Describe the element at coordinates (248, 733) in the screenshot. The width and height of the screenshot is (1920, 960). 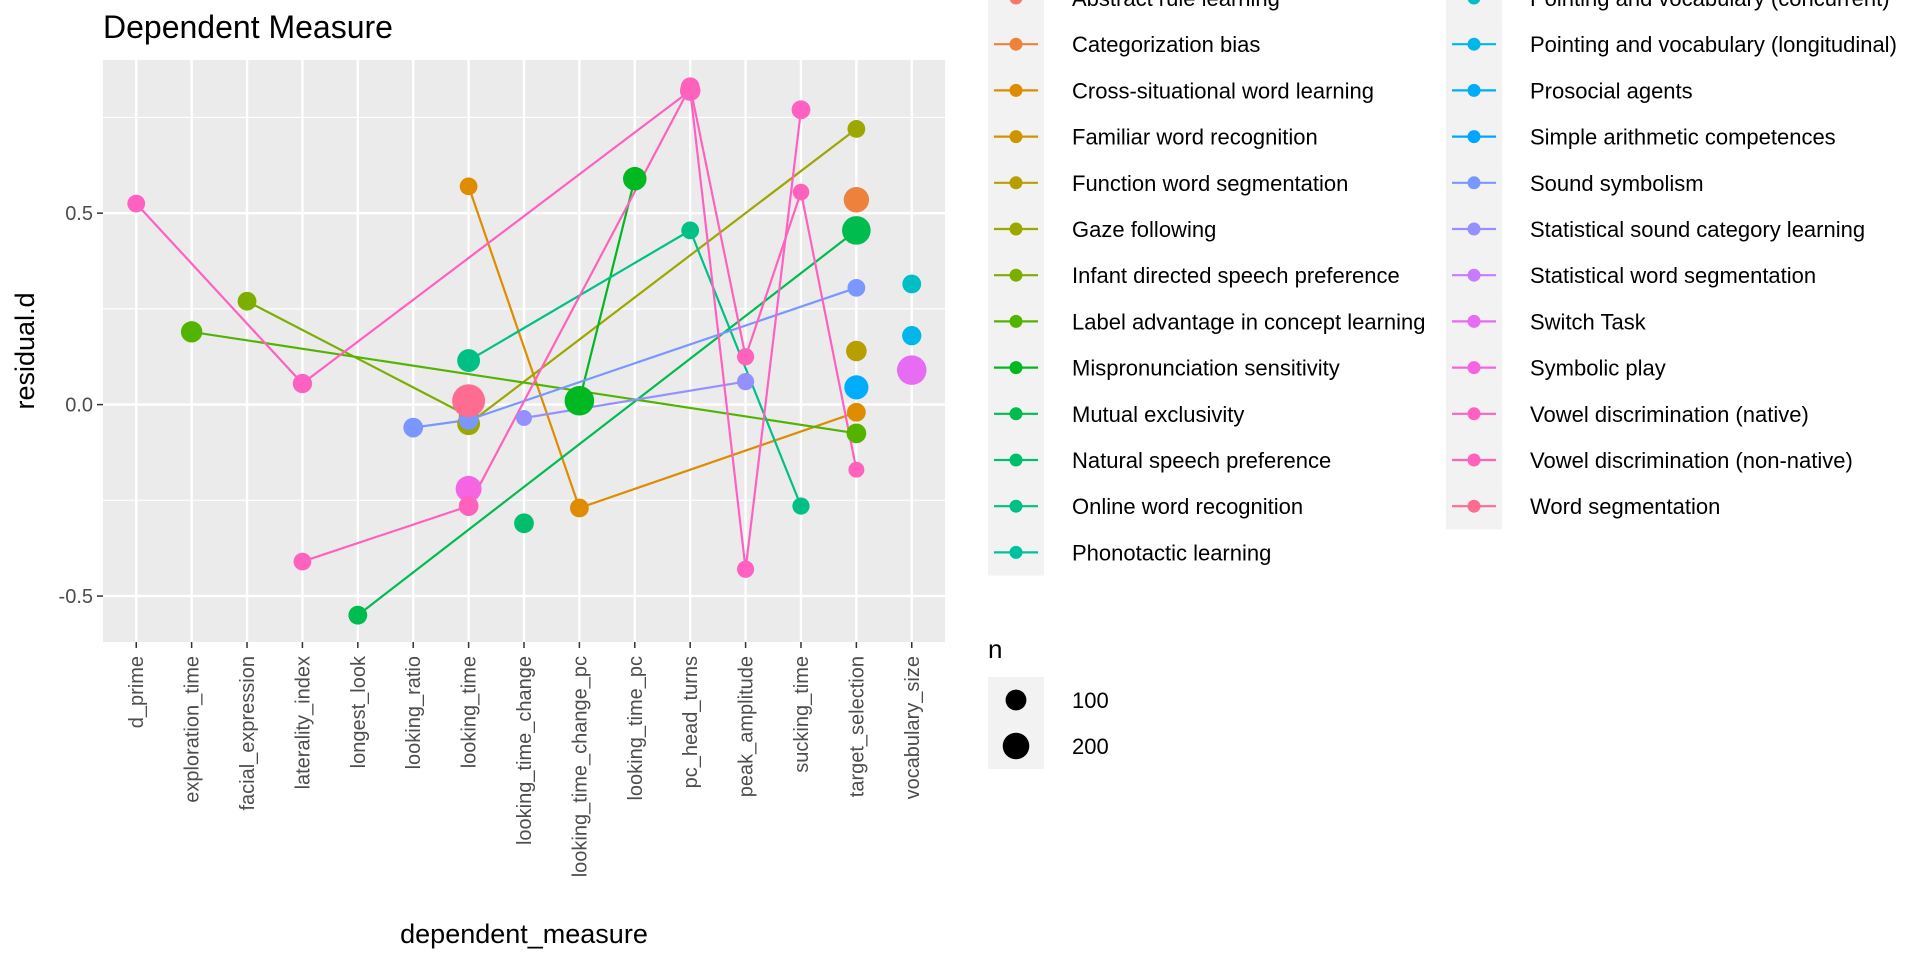
I see `x-tick-label: facial_expression` at that location.